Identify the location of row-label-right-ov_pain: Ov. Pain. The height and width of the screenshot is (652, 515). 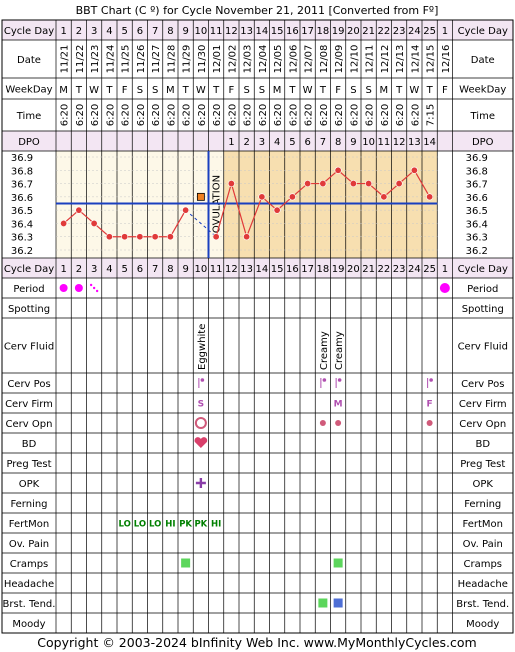
(483, 544).